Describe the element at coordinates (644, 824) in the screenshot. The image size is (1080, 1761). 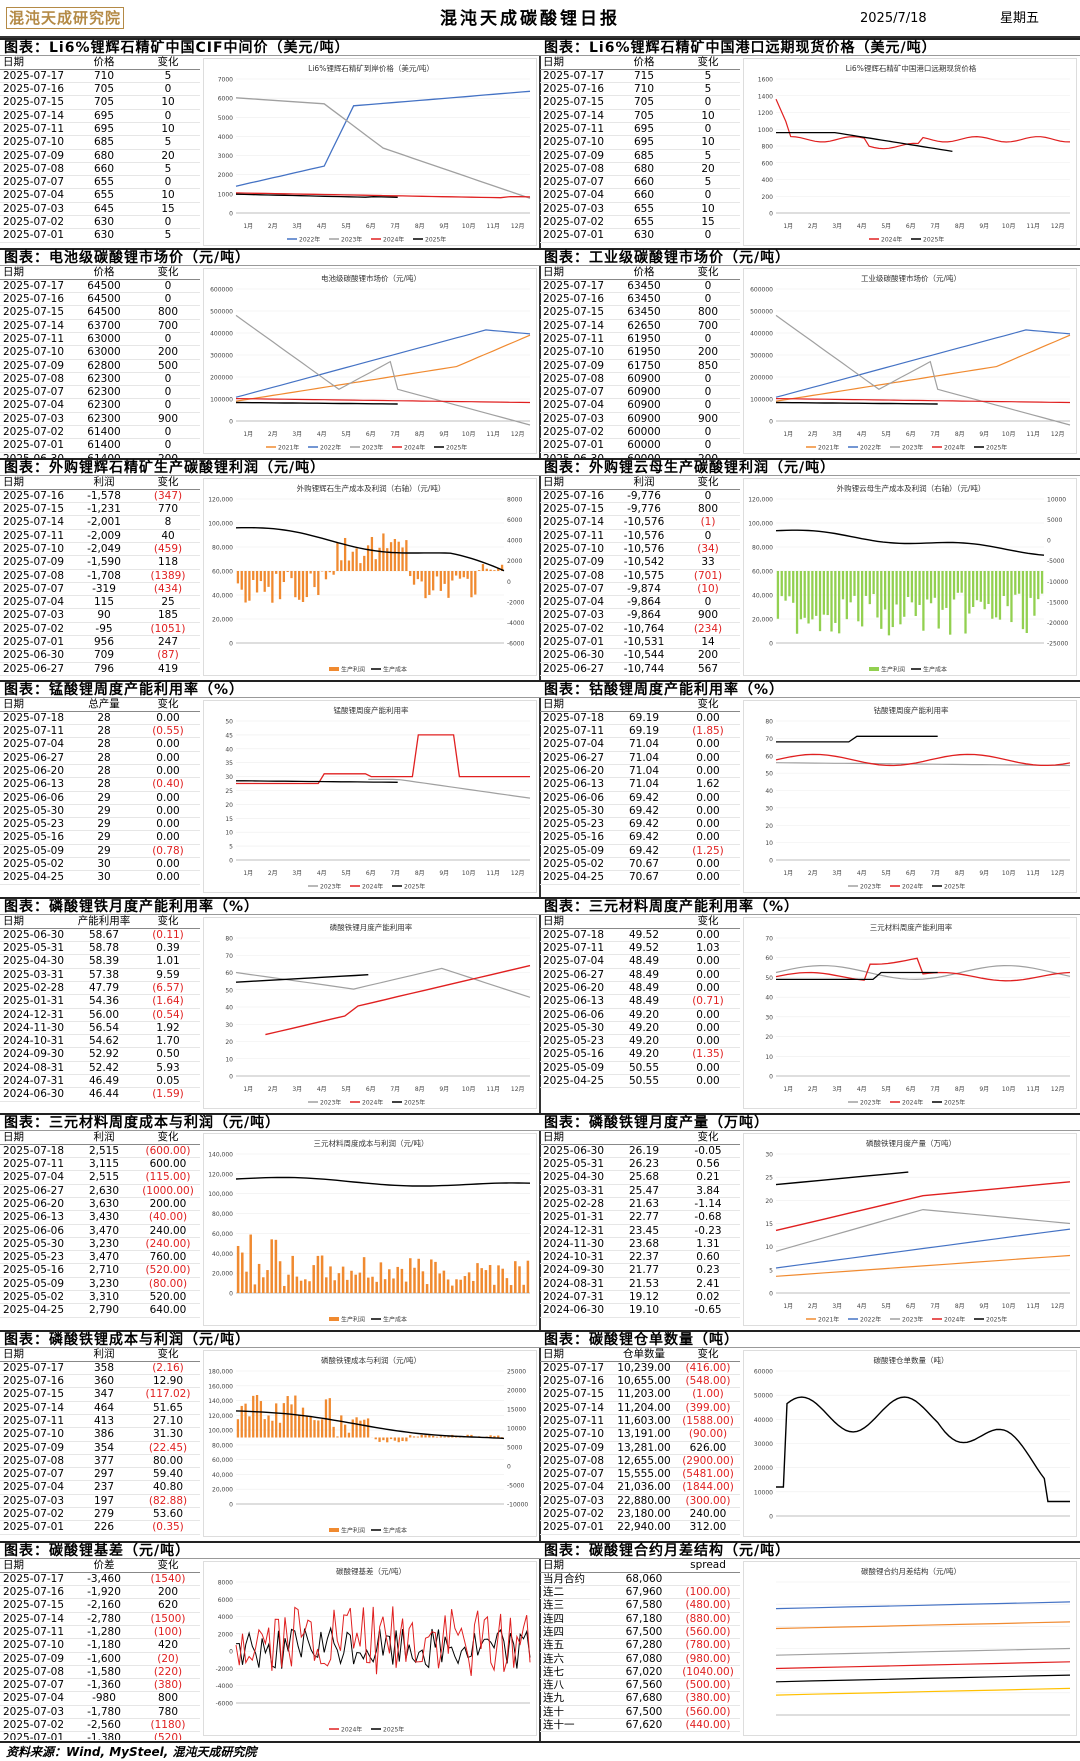
I see `table-cell: 69.42` at that location.